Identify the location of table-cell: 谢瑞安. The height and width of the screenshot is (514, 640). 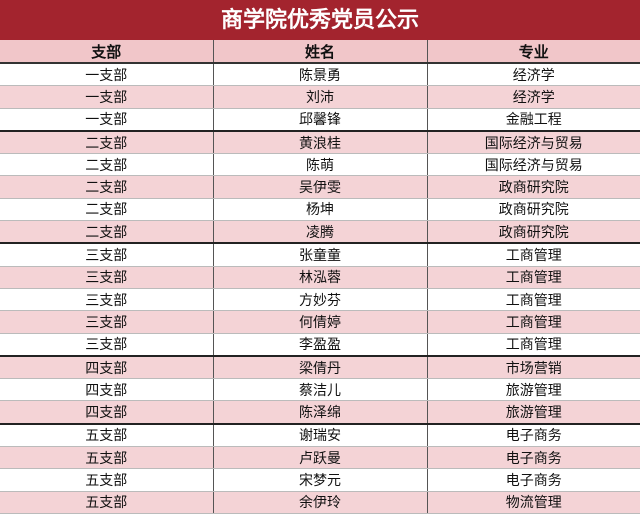
(320, 435).